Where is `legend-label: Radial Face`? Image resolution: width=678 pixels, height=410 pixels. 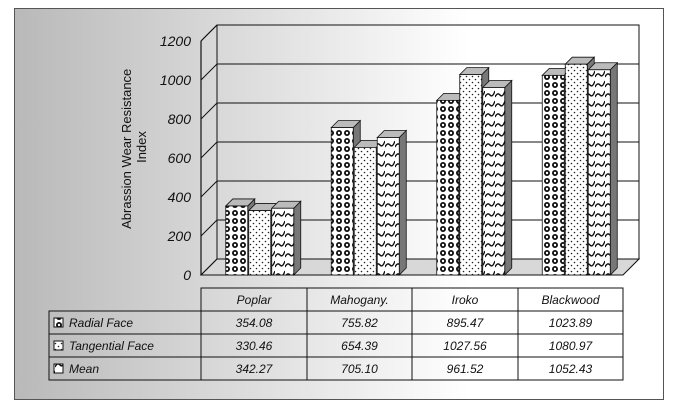
legend-label: Radial Face is located at coordinates (101, 323).